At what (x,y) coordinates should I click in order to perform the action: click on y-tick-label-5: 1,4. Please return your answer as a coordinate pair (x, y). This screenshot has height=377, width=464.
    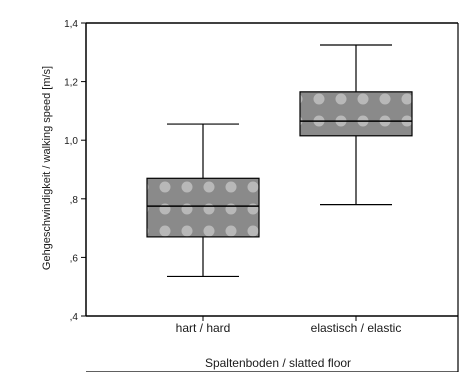
    Looking at the image, I should click on (71, 24).